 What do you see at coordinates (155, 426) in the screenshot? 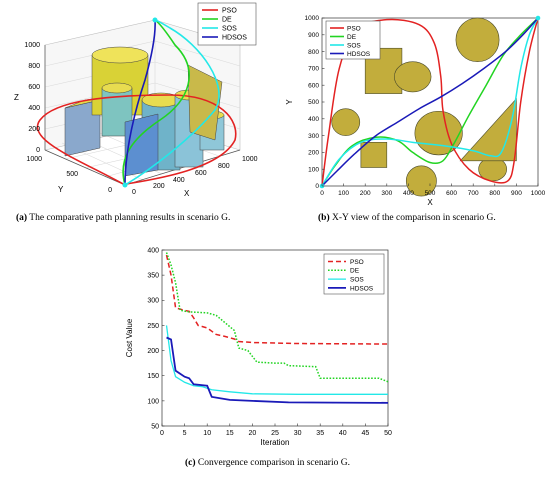
I see `y-tick-label: 50` at bounding box center [155, 426].